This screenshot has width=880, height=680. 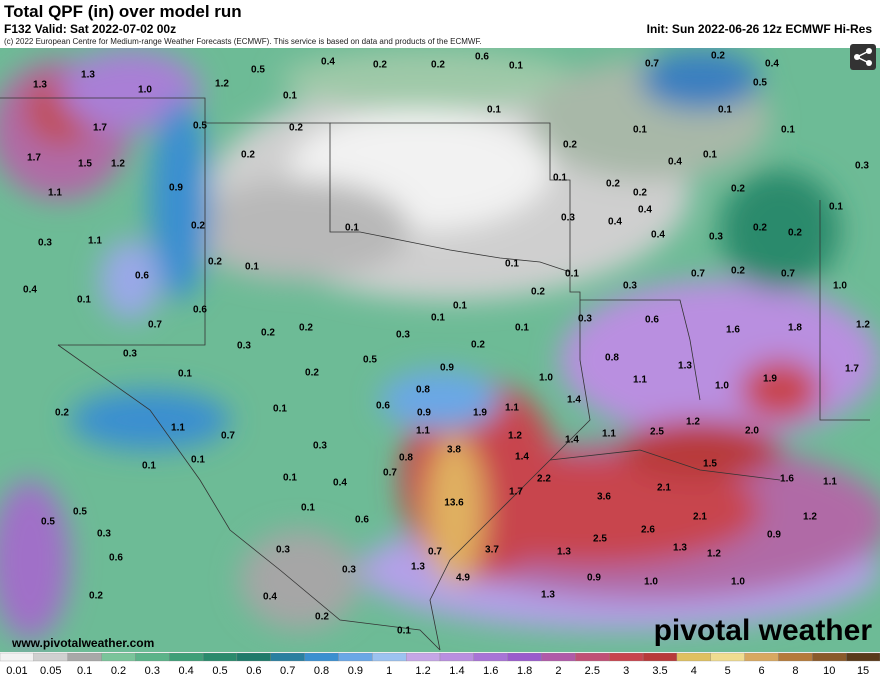 What do you see at coordinates (763, 630) in the screenshot?
I see `brand: pivotal weather` at bounding box center [763, 630].